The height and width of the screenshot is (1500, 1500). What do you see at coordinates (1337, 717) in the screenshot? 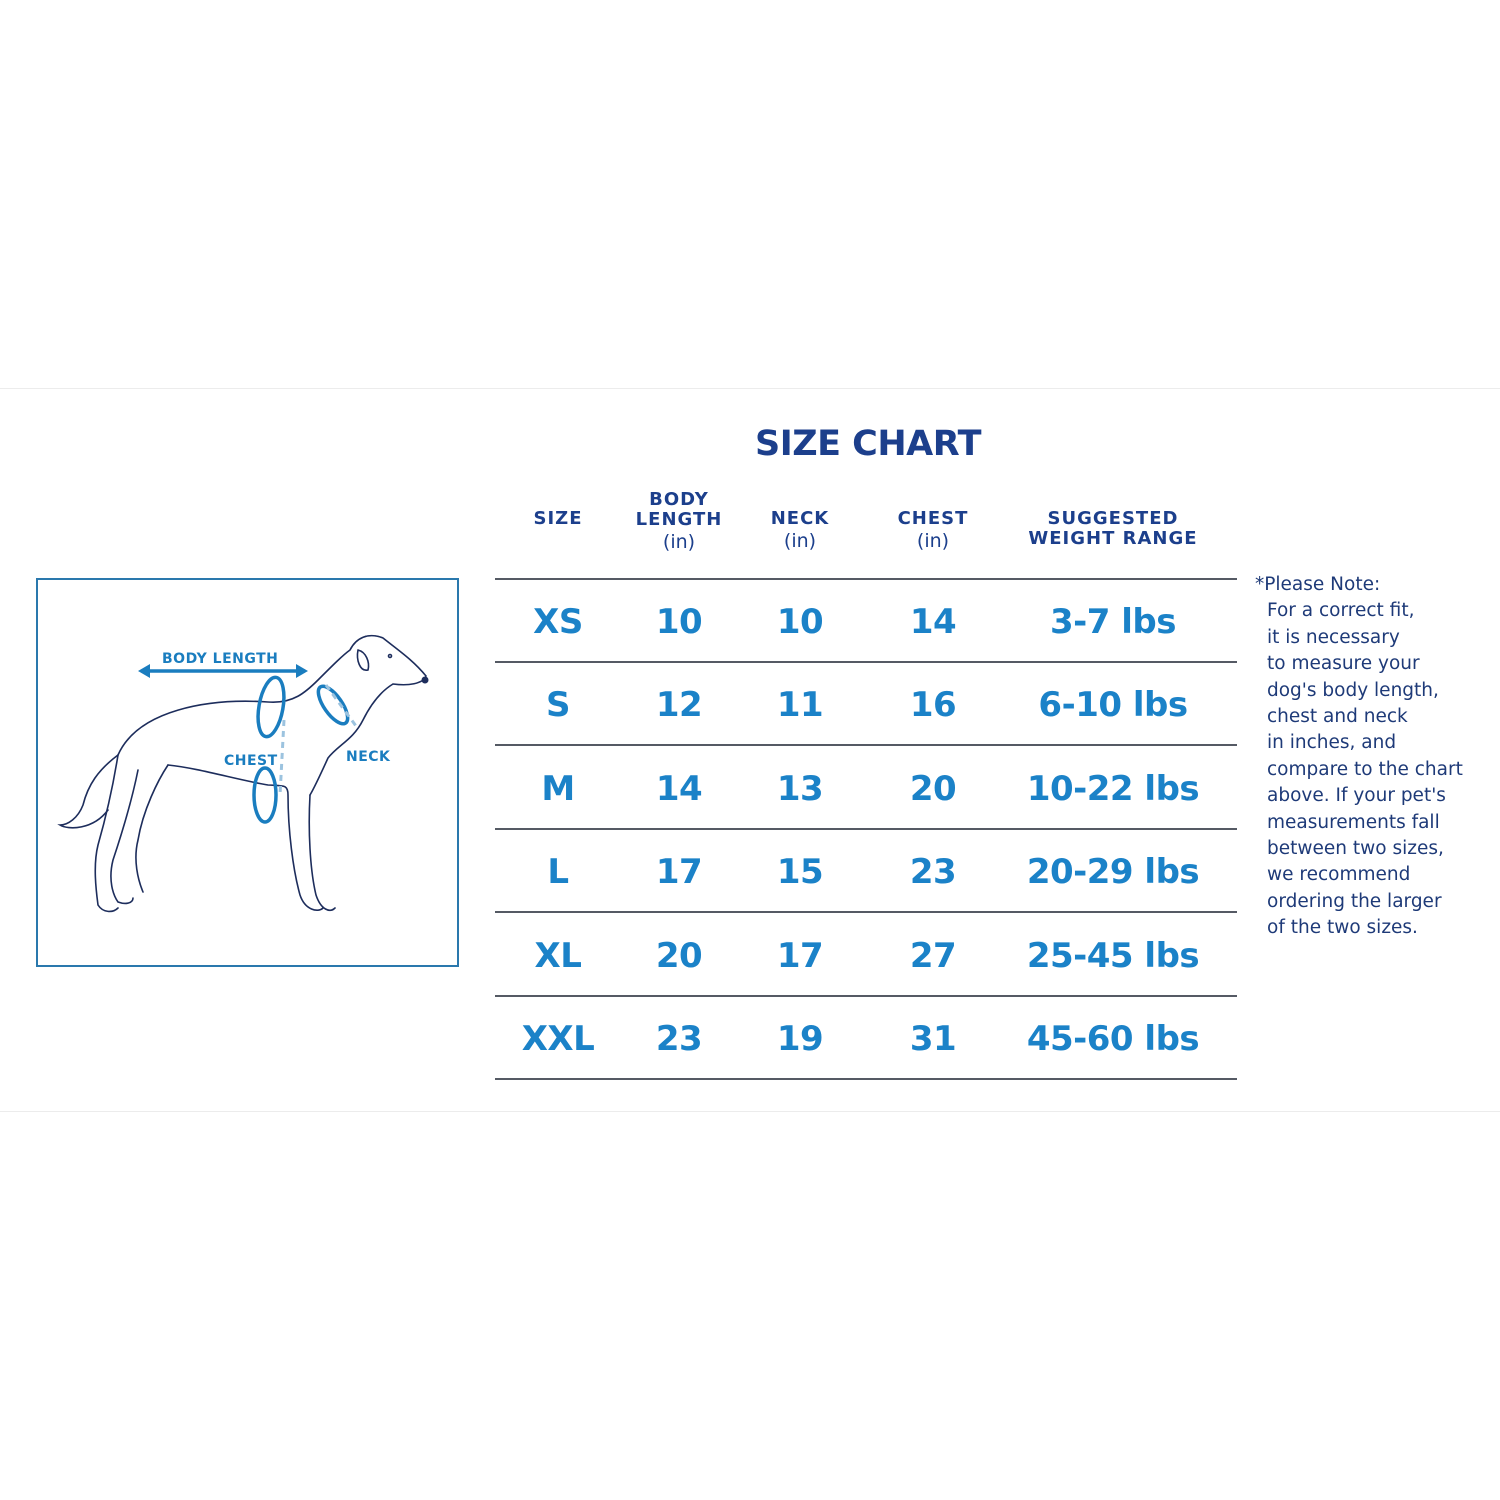
I see `note-line: chest and neck` at bounding box center [1337, 717].